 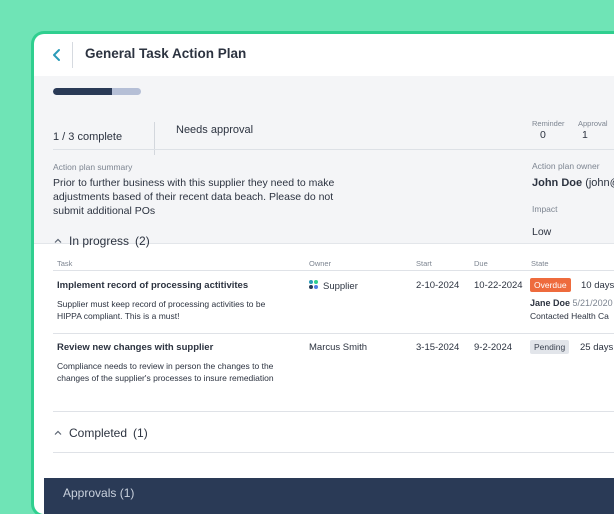 I want to click on page-header: General Task Action Plan, so click(x=324, y=55).